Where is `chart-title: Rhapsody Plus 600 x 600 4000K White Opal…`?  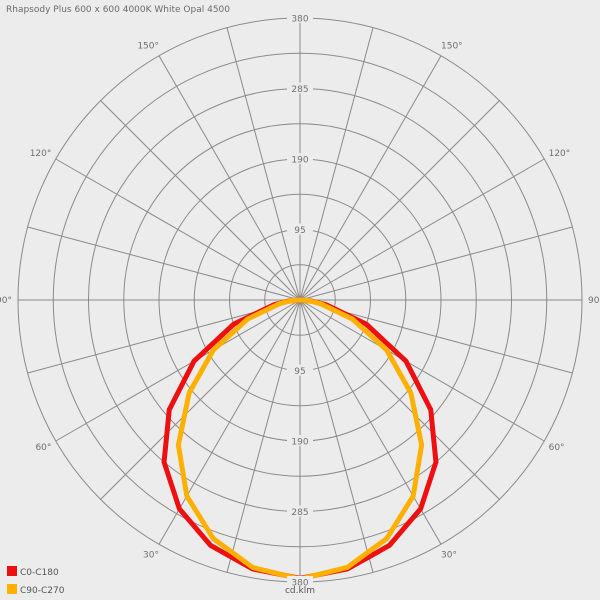 chart-title: Rhapsody Plus 600 x 600 4000K White Opal… is located at coordinates (118, 10).